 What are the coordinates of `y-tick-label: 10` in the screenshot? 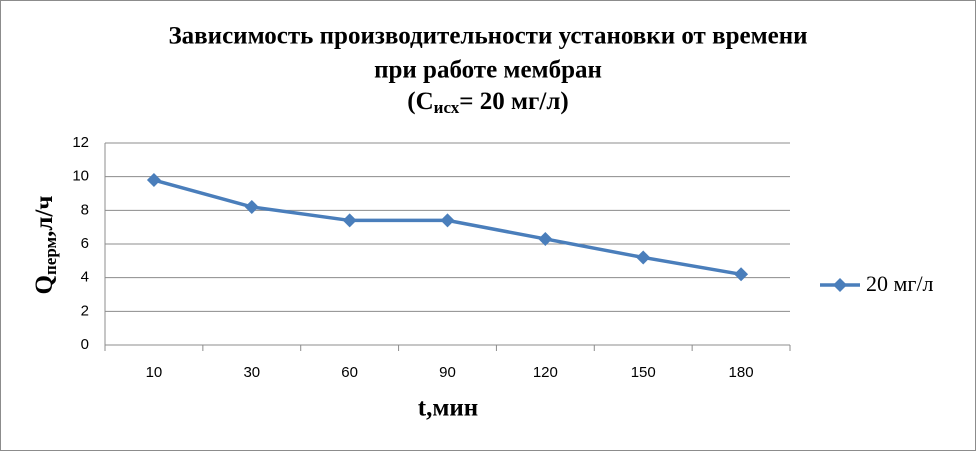 It's located at (80, 176).